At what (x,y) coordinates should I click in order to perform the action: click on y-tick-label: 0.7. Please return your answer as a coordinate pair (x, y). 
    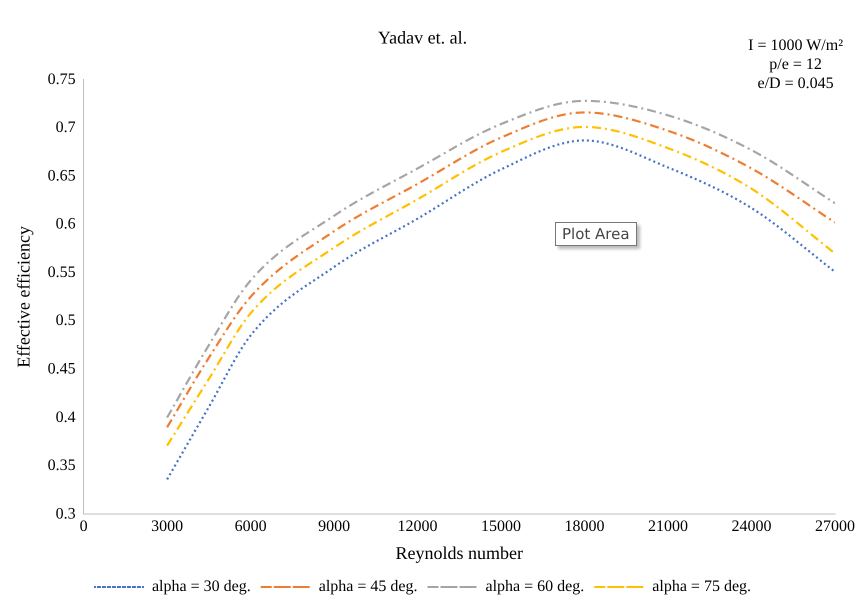
    Looking at the image, I should click on (66, 127).